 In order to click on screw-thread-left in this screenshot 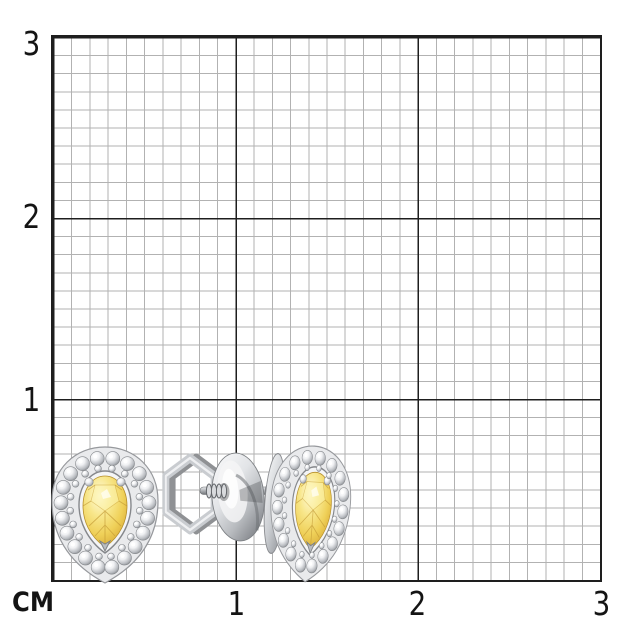, I will do `click(217, 492)`.